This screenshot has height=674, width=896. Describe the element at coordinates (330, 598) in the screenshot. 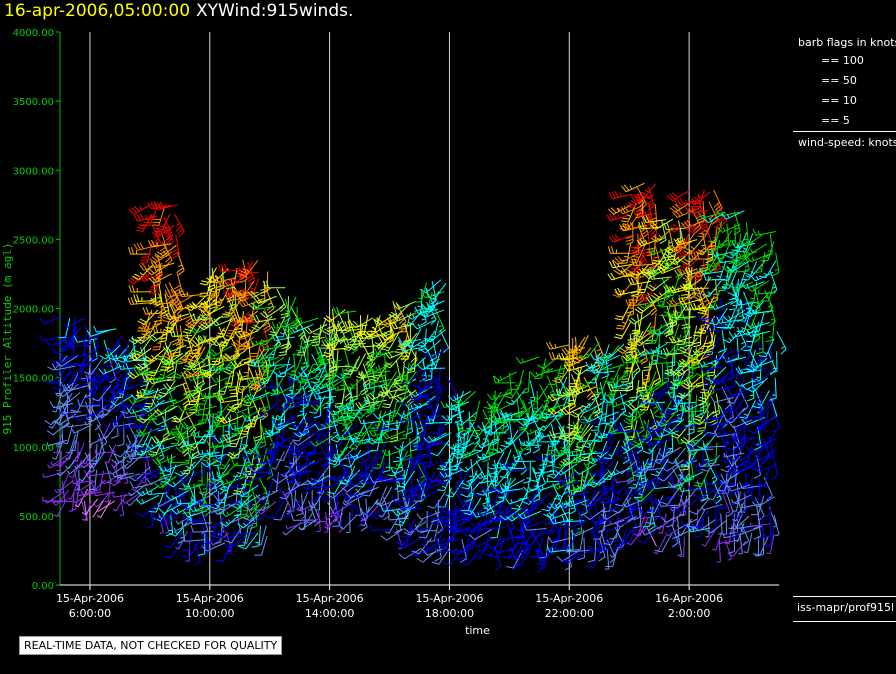

I see `x-tick-label: 15-Apr-2006` at that location.